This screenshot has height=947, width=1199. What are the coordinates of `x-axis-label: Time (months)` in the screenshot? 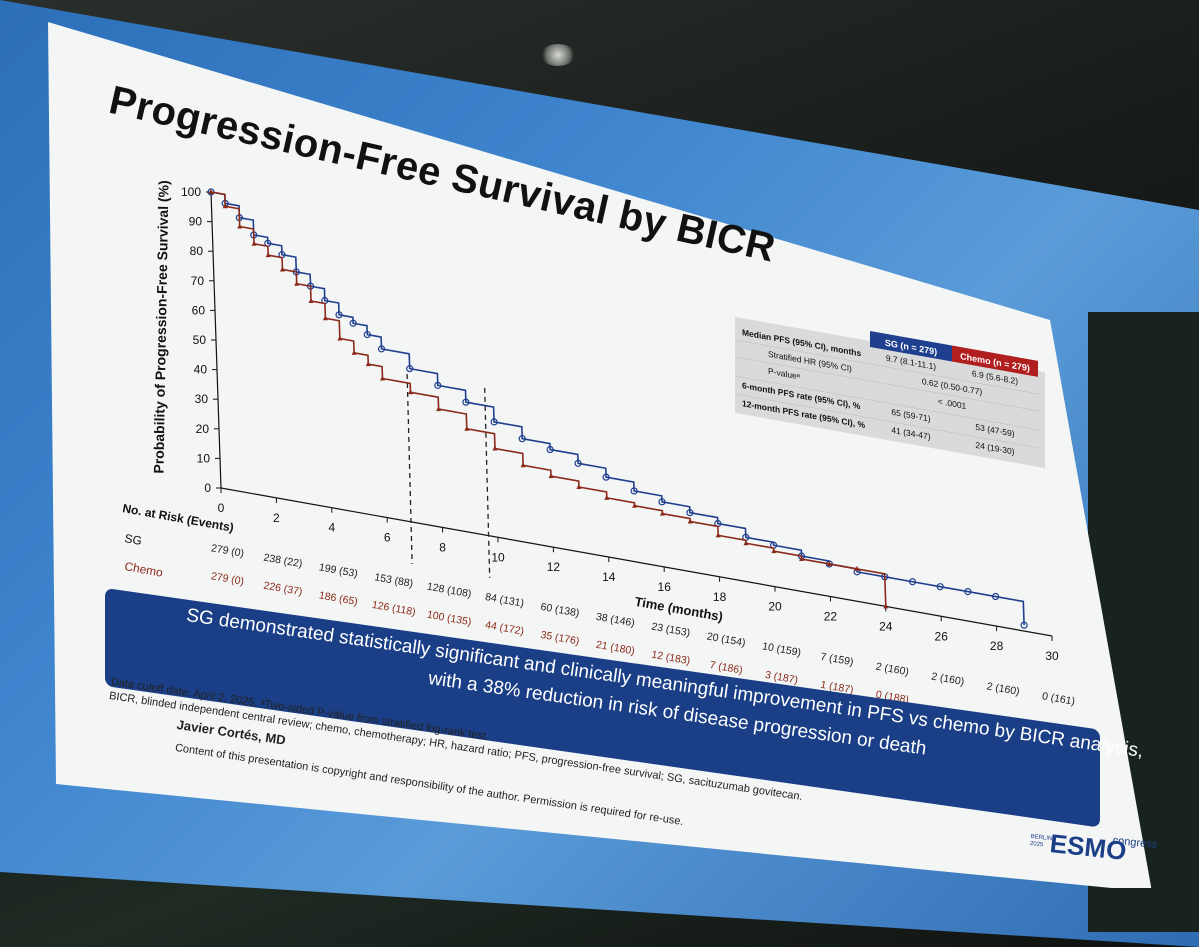 It's located at (679, 609).